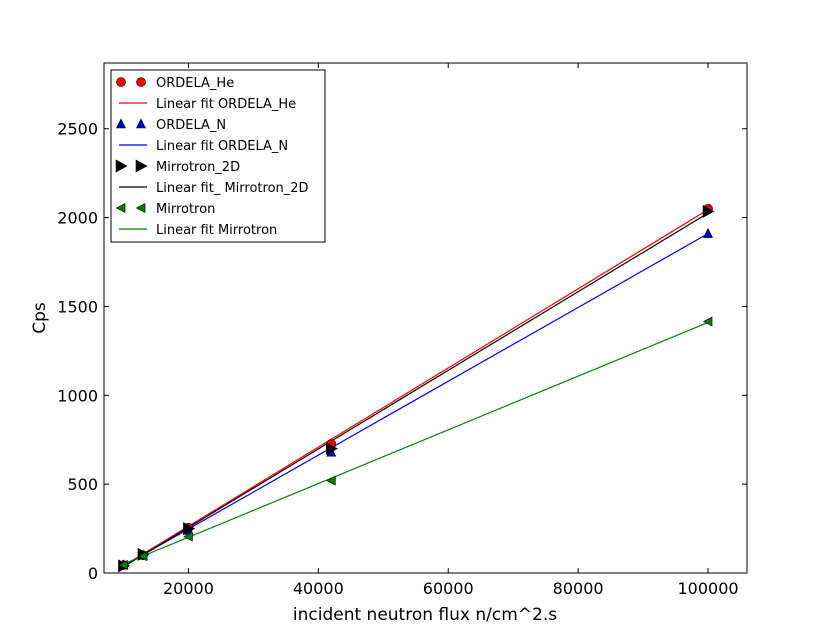 The width and height of the screenshot is (830, 637). I want to click on y-tick-labels: 0 500 1000 1500 2000 2500, so click(77, 351).